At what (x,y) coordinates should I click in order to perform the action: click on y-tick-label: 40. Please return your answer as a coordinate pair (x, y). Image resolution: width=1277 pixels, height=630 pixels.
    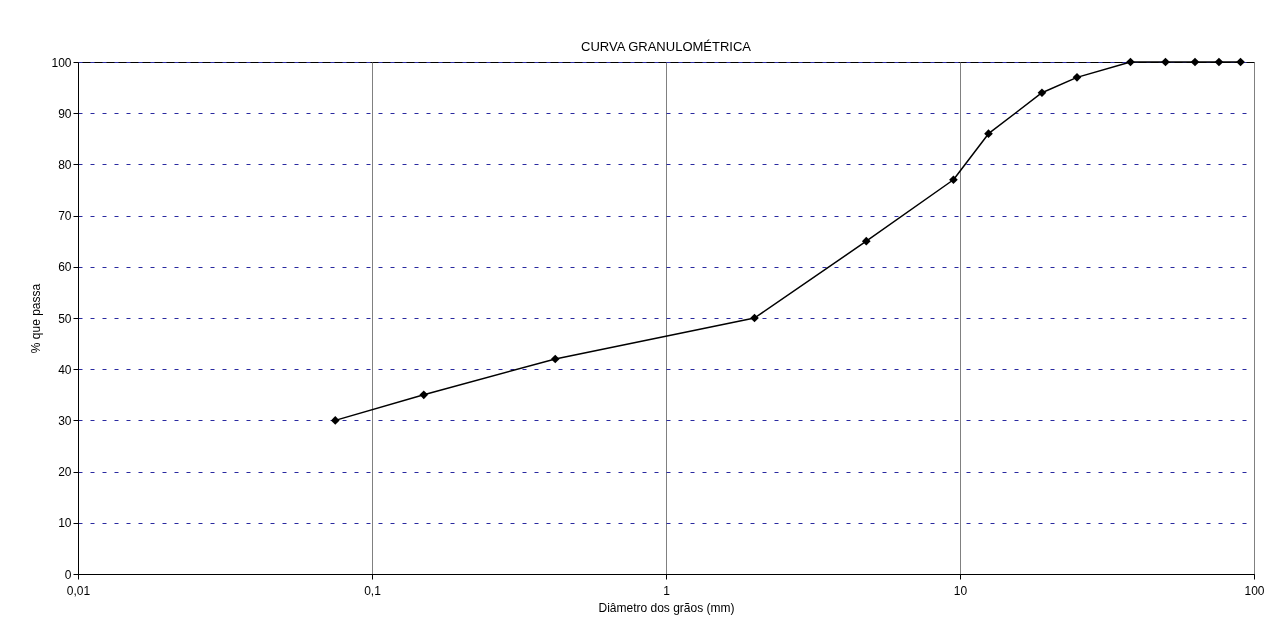
    Looking at the image, I should click on (65, 369).